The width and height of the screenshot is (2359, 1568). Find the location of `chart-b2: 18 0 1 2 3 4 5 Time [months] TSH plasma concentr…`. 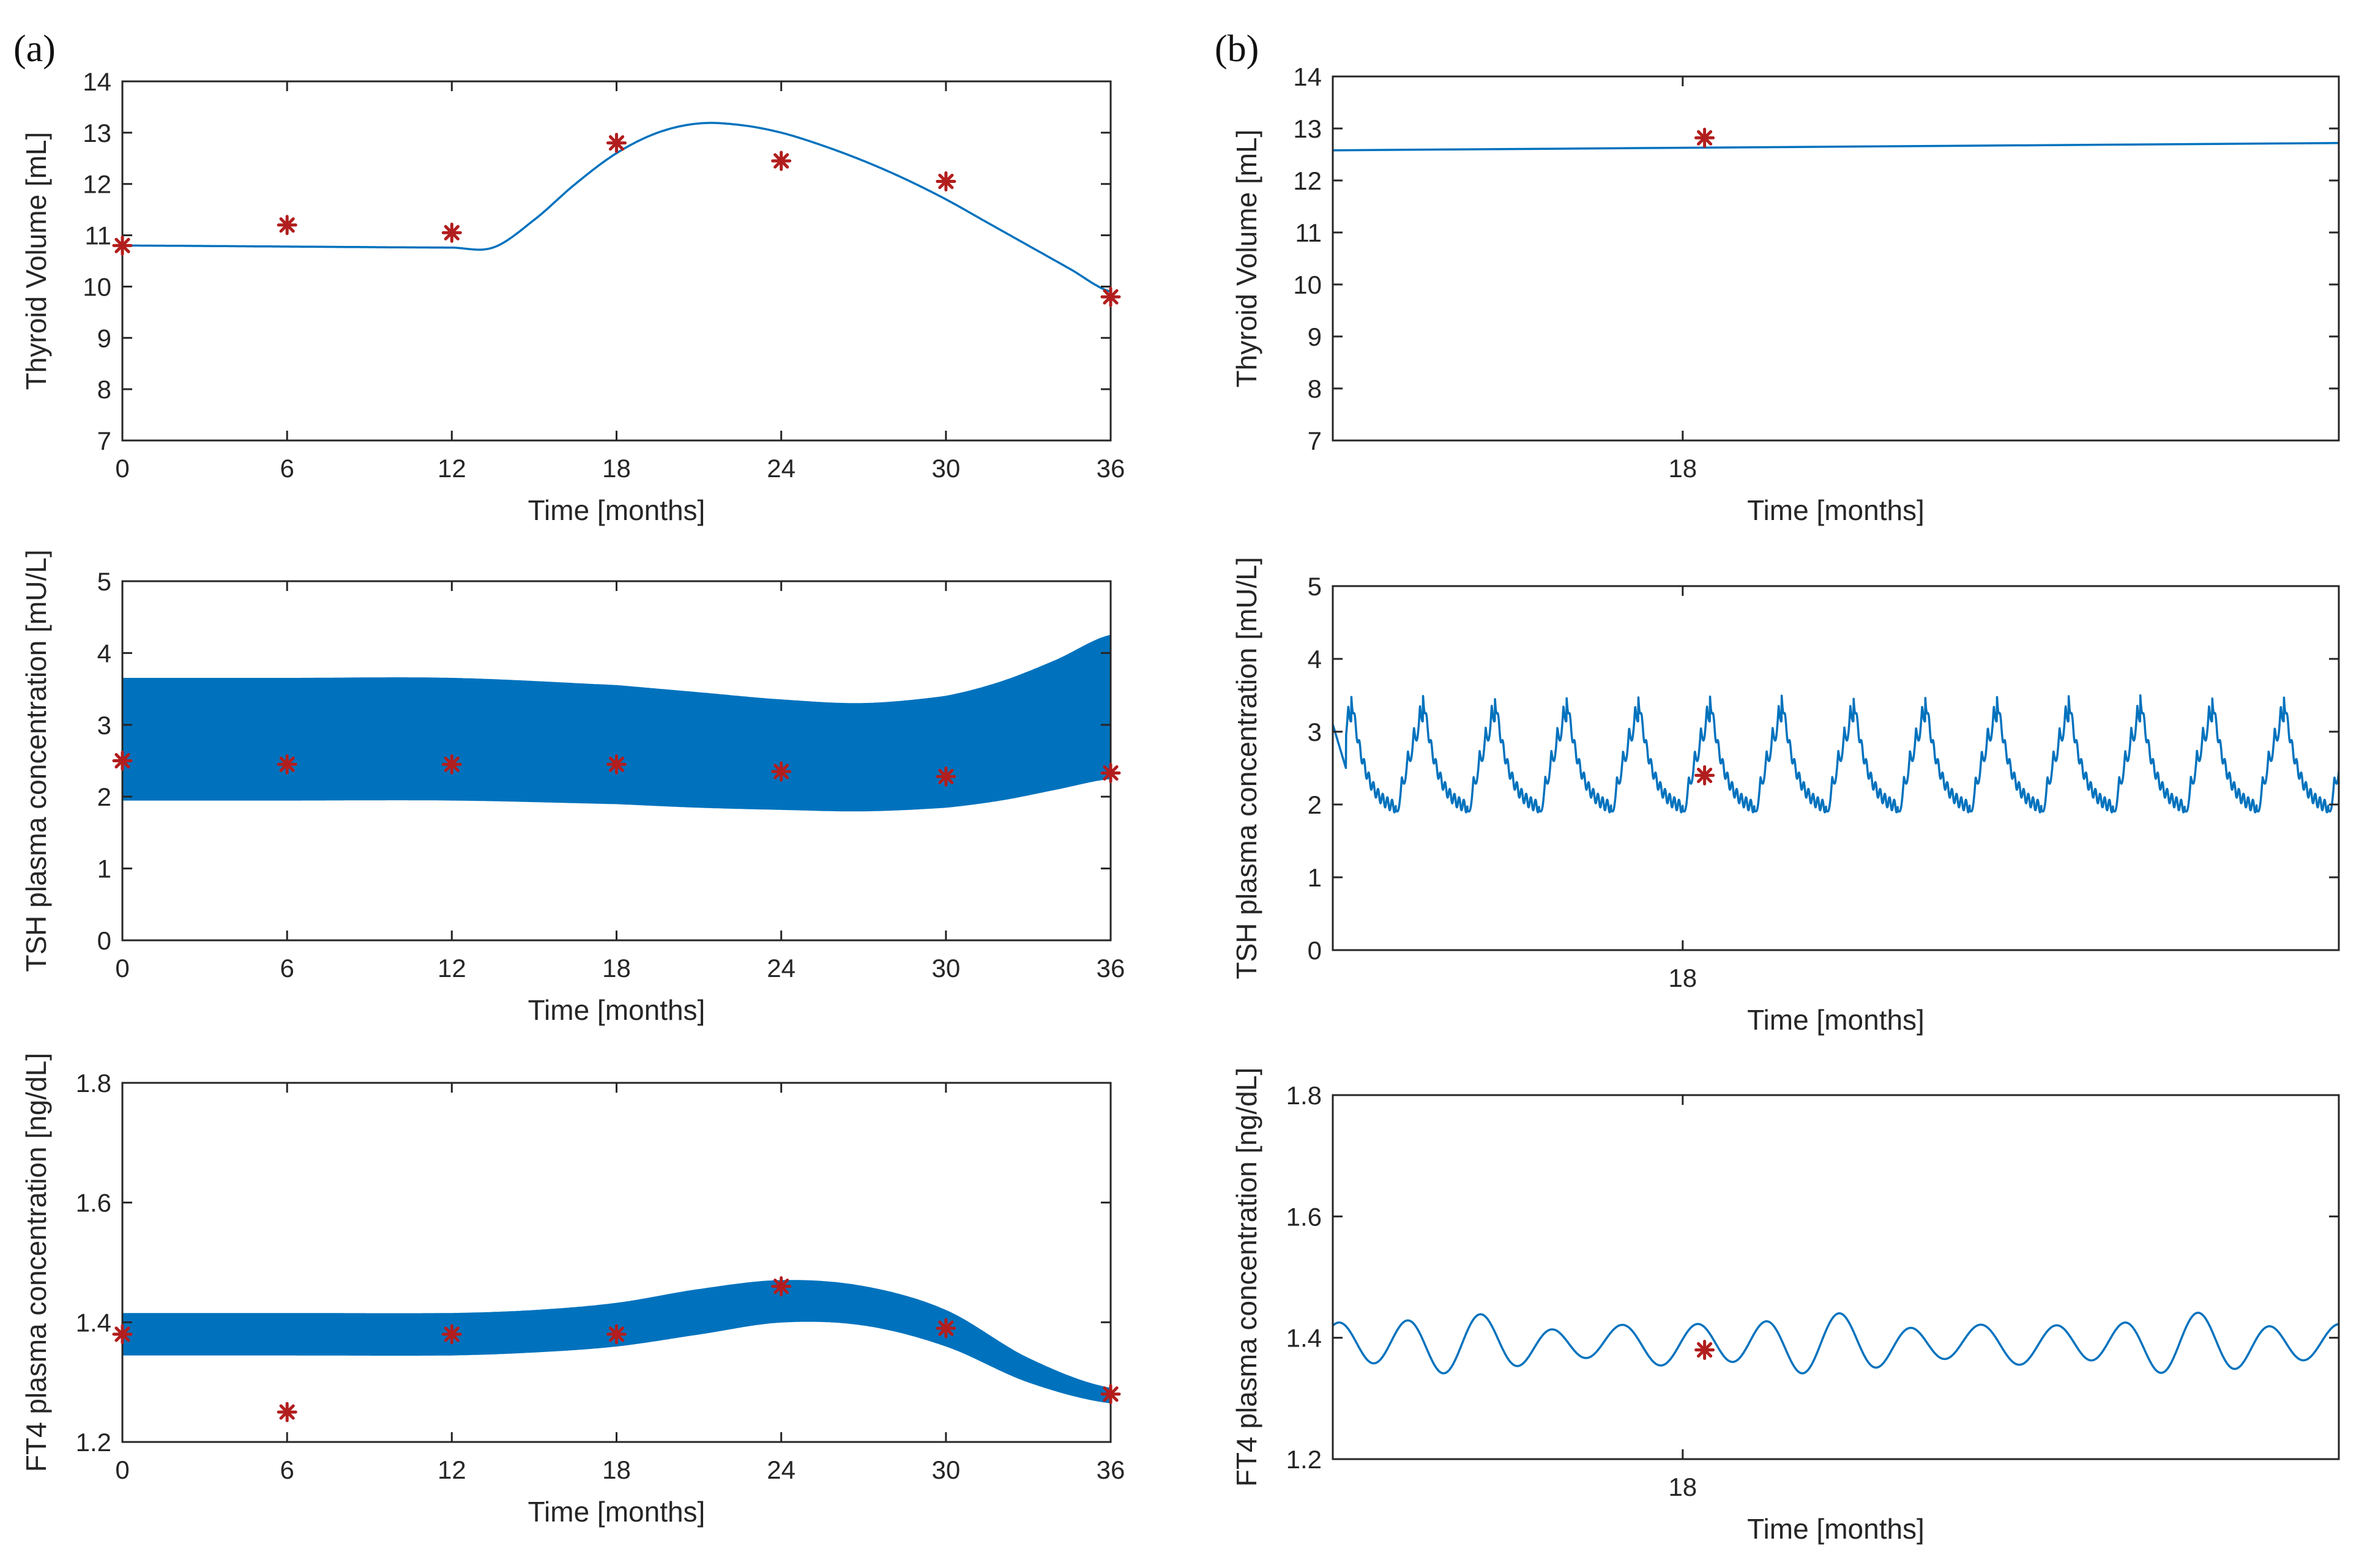

chart-b2: 18 0 1 2 3 4 5 Time [months] TSH plasma concentr… is located at coordinates (1785, 796).